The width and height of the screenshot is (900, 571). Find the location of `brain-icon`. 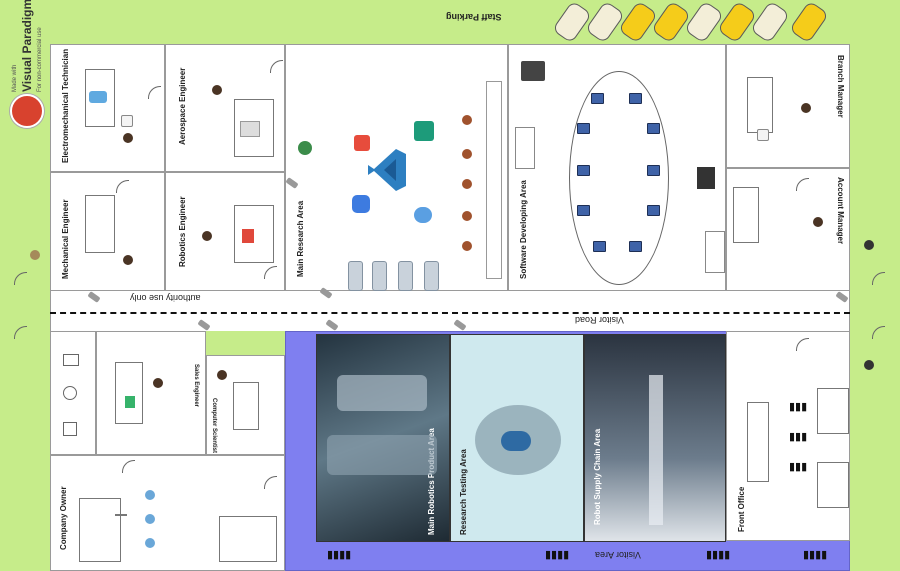

brain-icon is located at coordinates (423, 215).